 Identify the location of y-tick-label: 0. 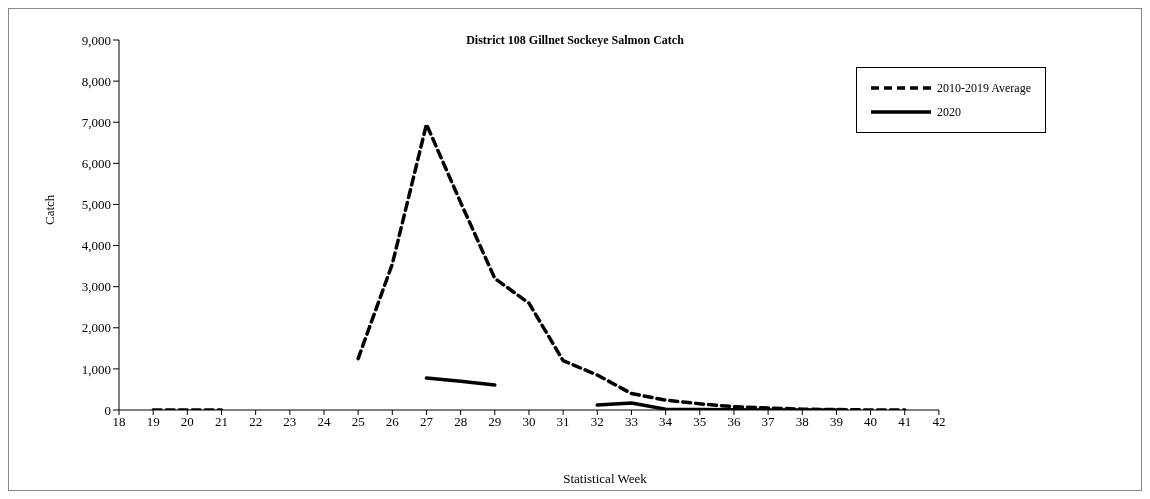
(107, 410).